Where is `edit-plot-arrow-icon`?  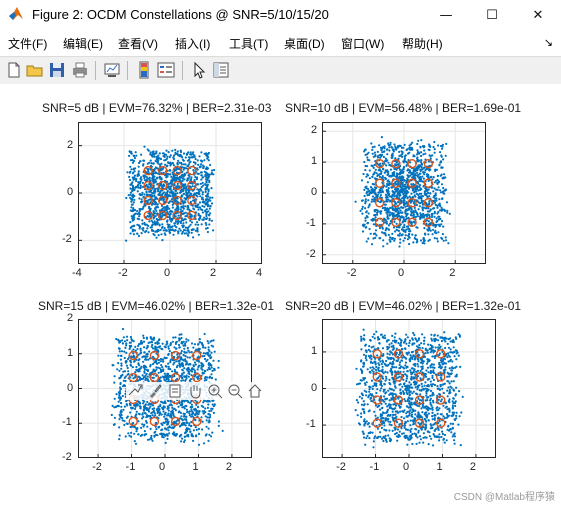 edit-plot-arrow-icon is located at coordinates (199, 70).